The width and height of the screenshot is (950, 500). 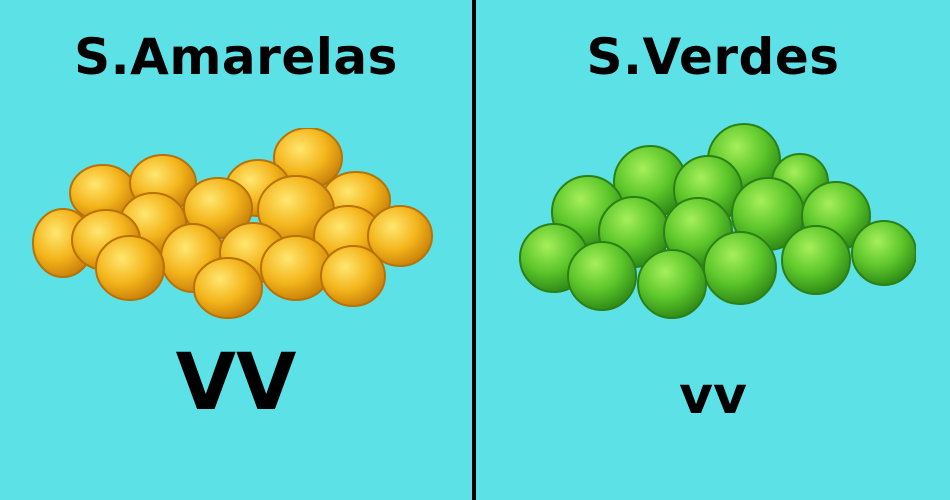 What do you see at coordinates (713, 57) in the screenshot?
I see `green-seeds-title: S.Verdes` at bounding box center [713, 57].